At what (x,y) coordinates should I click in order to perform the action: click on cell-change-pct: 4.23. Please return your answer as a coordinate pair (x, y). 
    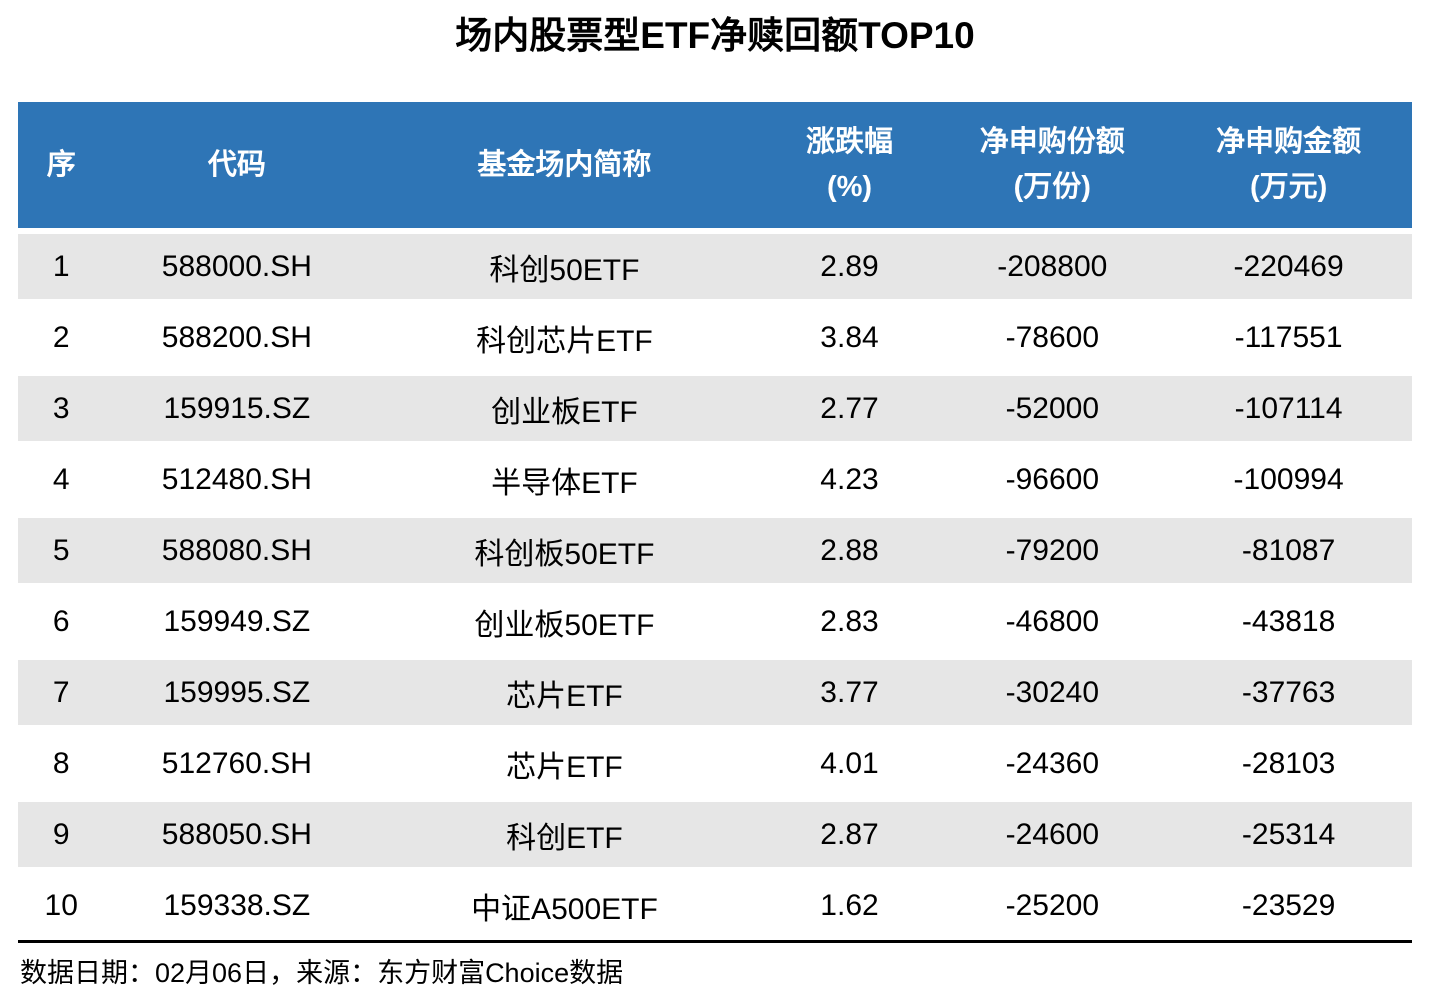
    Looking at the image, I should click on (849, 477).